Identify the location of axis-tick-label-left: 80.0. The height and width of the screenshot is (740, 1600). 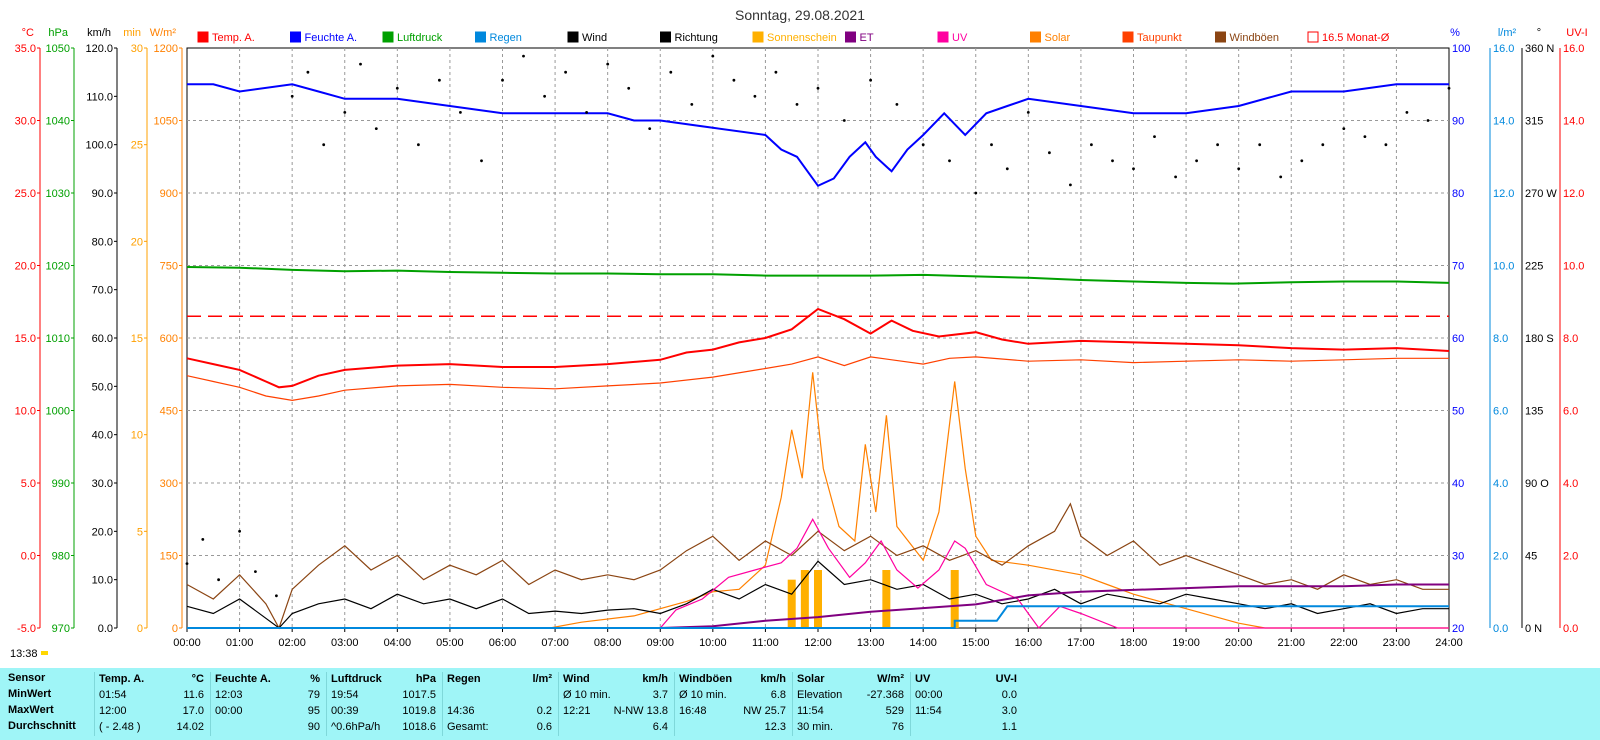
(102, 242).